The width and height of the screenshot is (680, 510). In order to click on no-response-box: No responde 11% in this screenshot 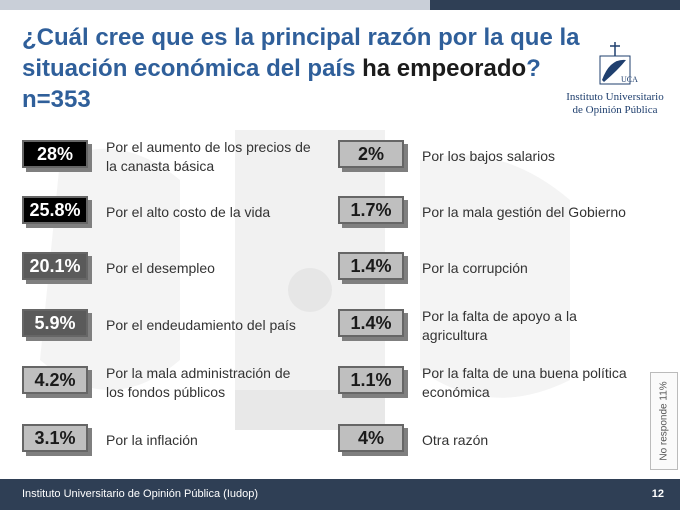, I will do `click(664, 421)`.